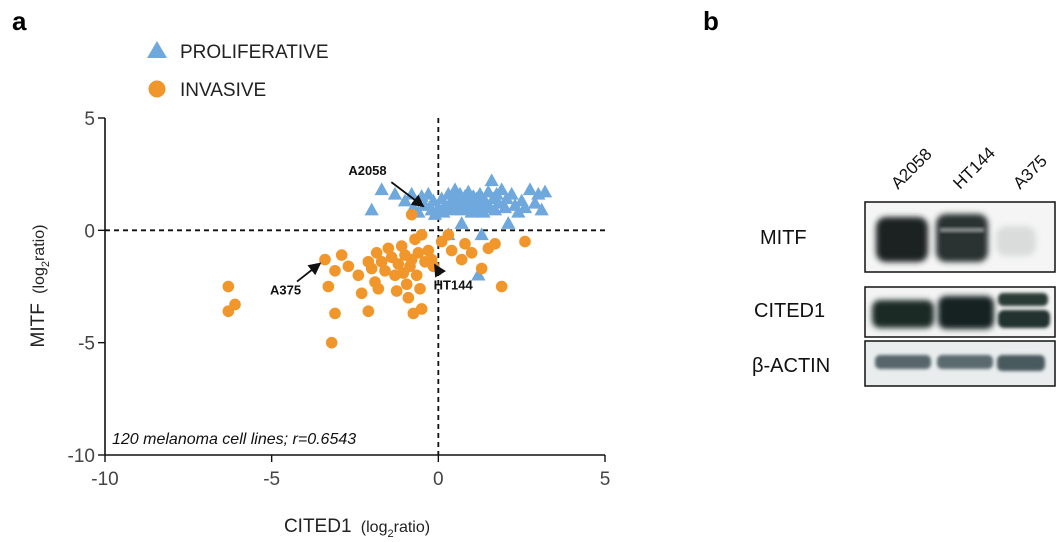 The image size is (1063, 542). Describe the element at coordinates (438, 479) in the screenshot. I see `x-tick-label: 0` at that location.